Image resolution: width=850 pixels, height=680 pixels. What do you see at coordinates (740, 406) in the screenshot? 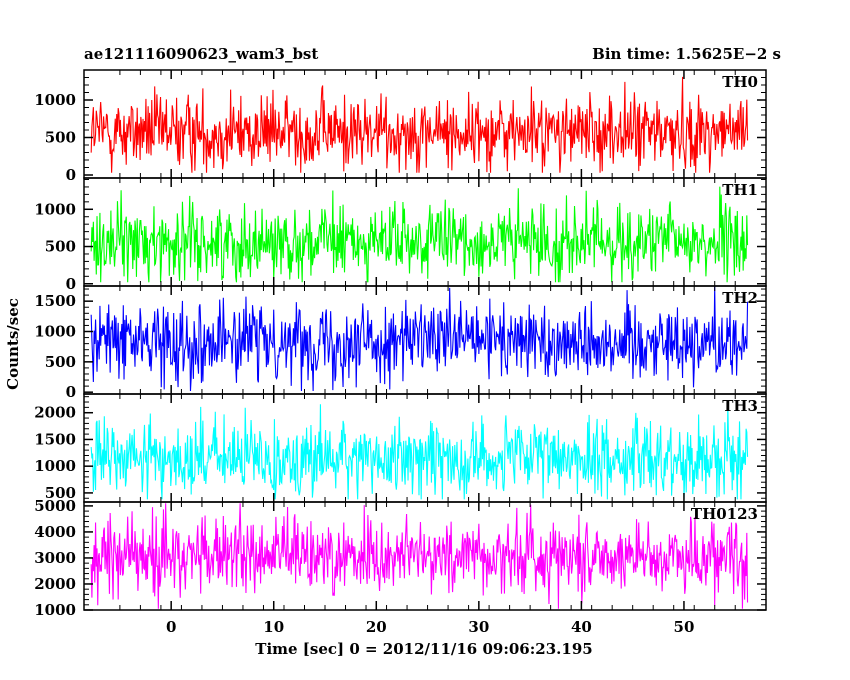
I see `panel-label-th3: TH3` at bounding box center [740, 406].